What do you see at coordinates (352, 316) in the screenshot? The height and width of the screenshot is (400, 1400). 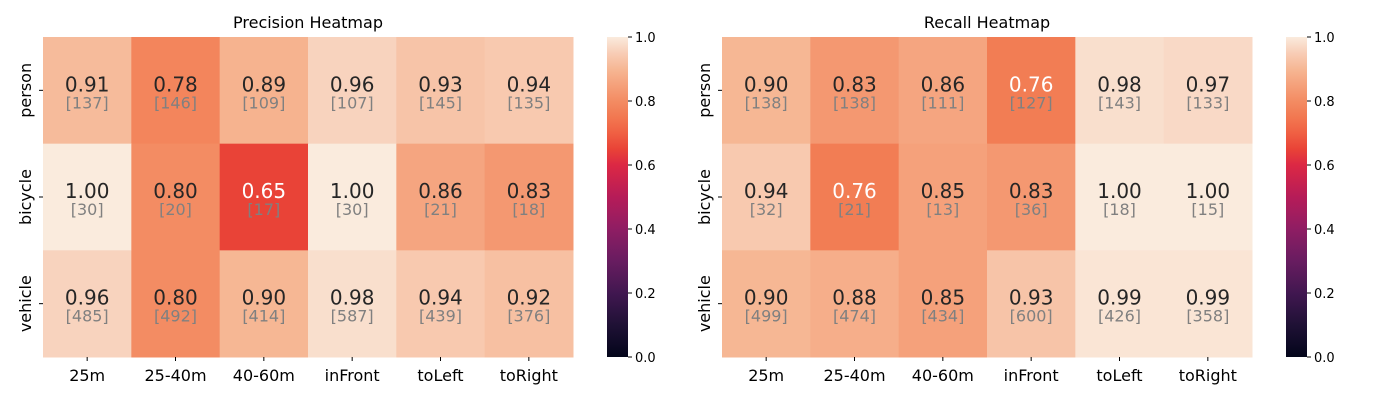 I see `cell-count-label: [587]` at bounding box center [352, 316].